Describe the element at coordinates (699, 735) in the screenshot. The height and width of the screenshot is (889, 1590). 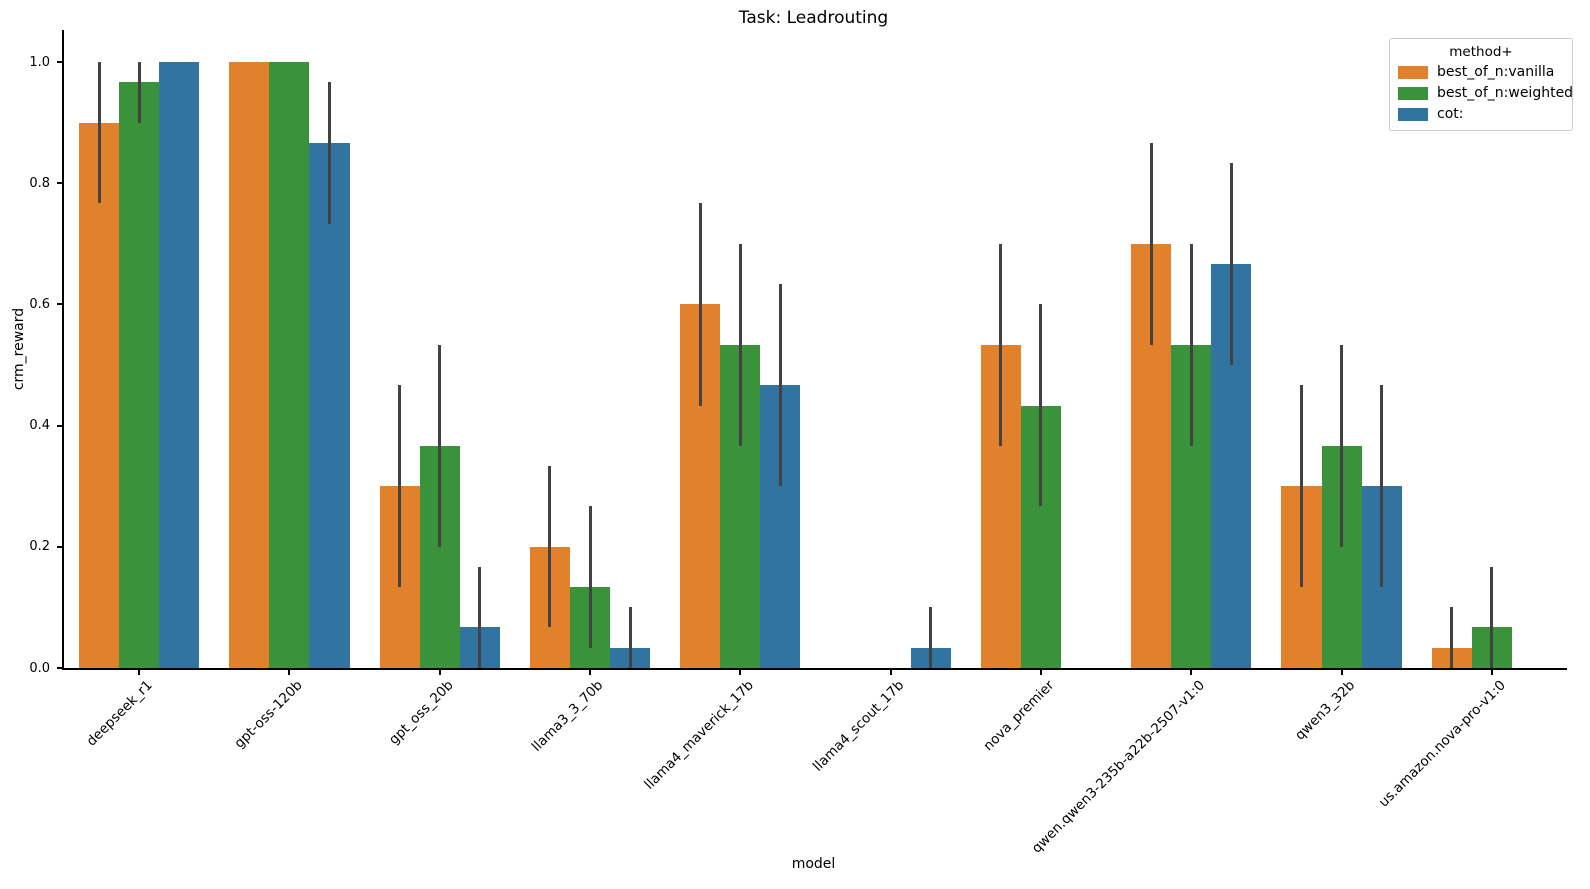
I see `x-tick-label: llama4_maverick_17b` at that location.